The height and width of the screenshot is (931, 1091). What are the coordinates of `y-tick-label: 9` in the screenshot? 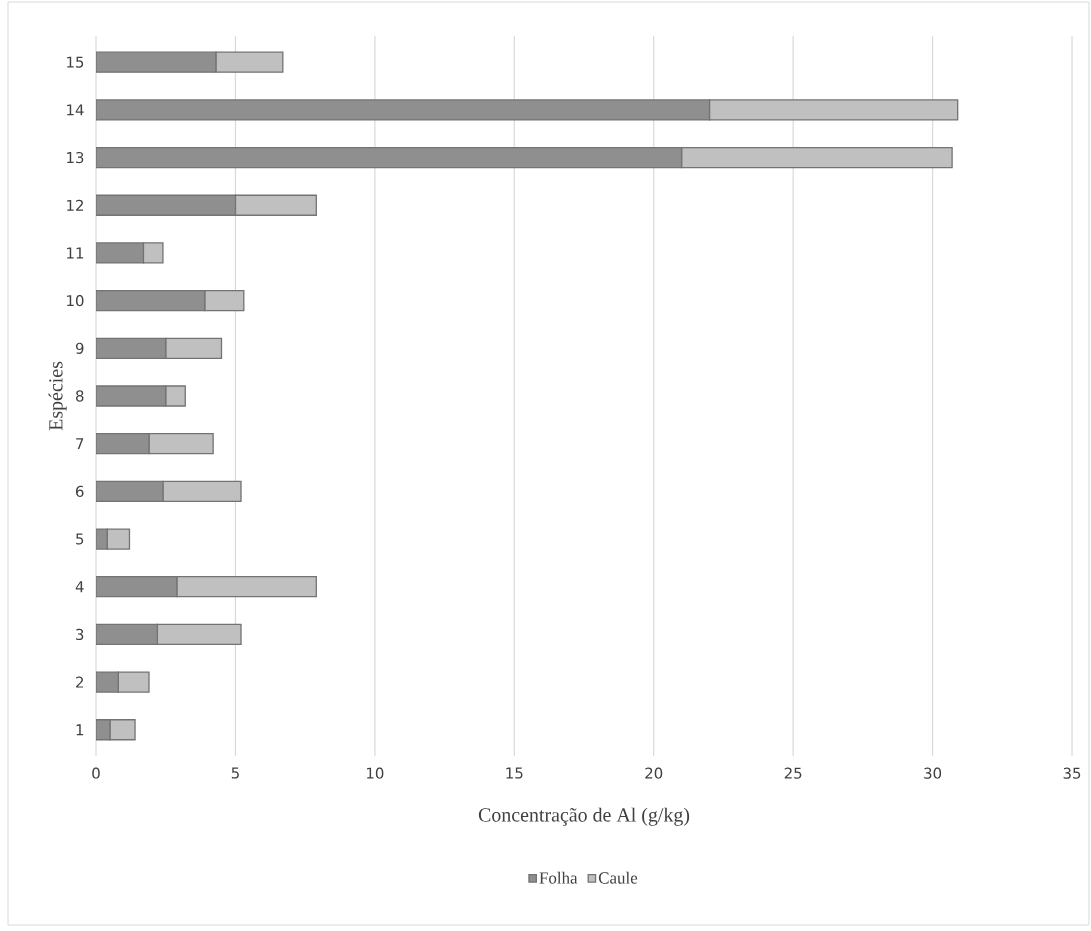 It's located at (79, 348).